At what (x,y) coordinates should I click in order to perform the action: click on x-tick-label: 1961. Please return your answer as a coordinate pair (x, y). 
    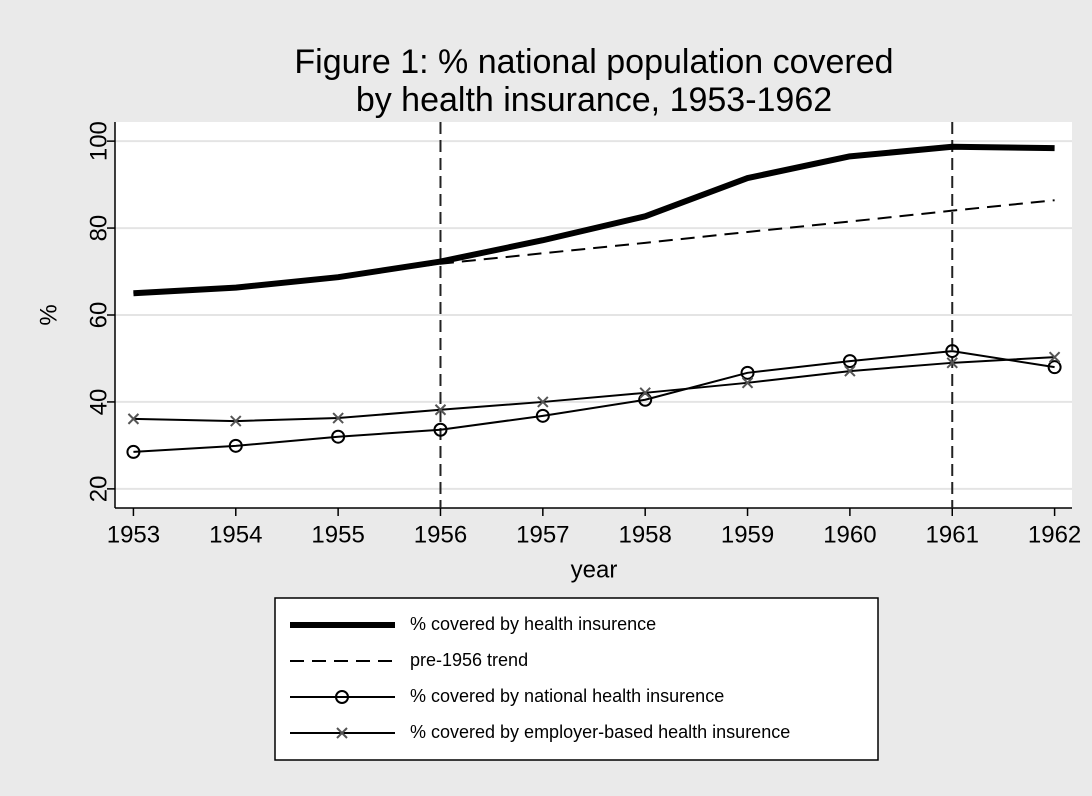
    Looking at the image, I should click on (952, 534).